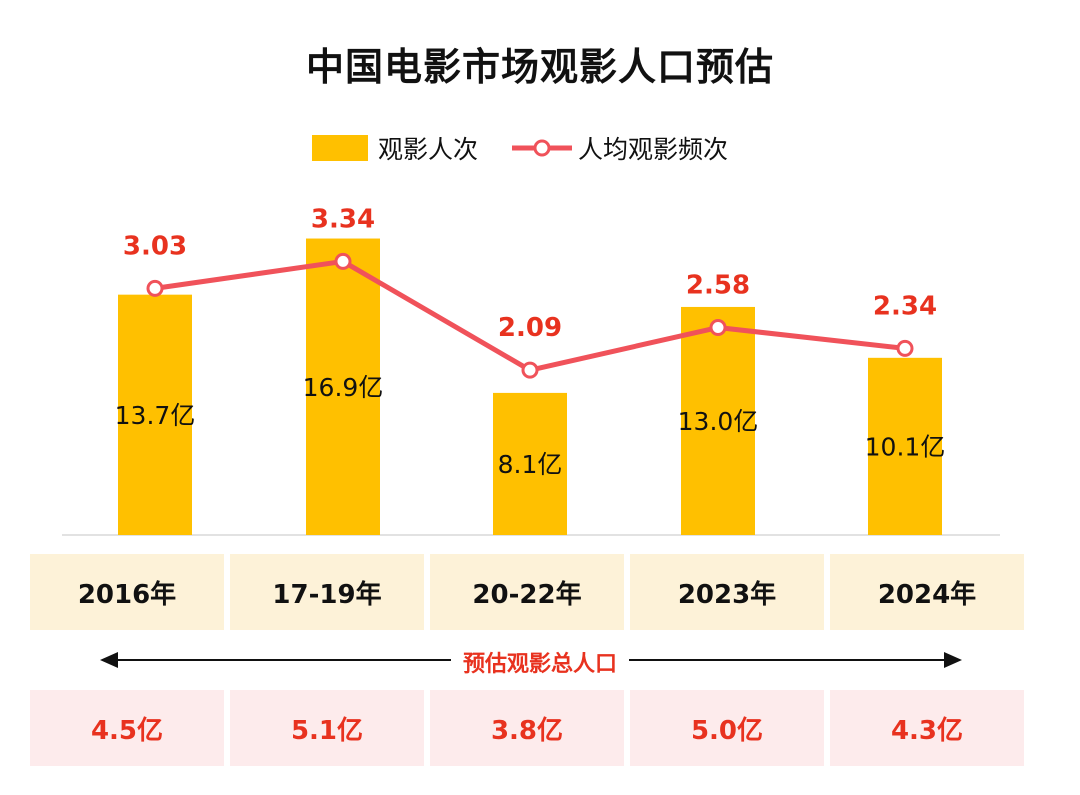 The height and width of the screenshot is (795, 1080). Describe the element at coordinates (327, 728) in the screenshot. I see `population-cell: 5.1亿` at that location.